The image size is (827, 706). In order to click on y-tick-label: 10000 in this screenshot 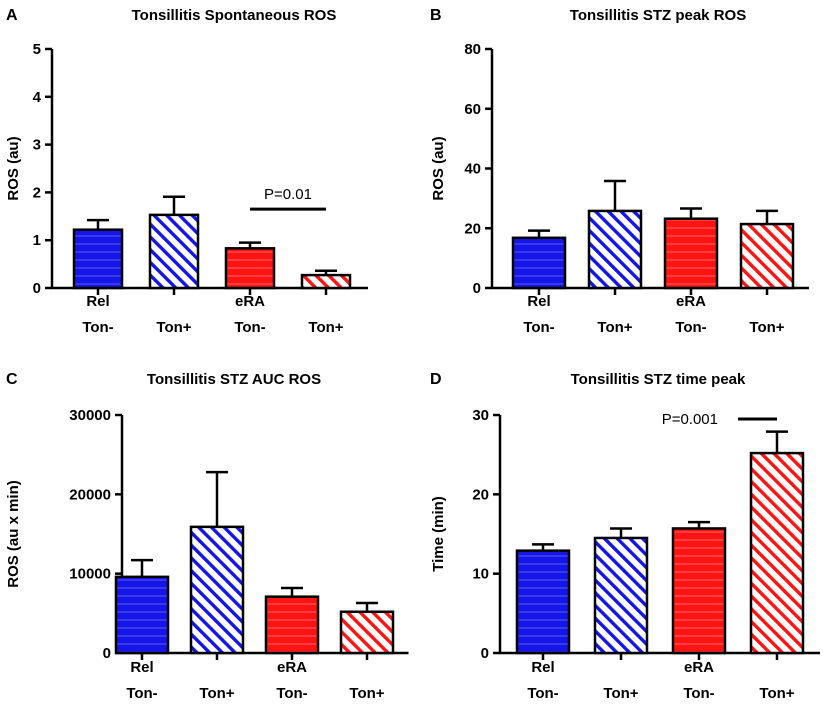, I will do `click(90, 574)`.